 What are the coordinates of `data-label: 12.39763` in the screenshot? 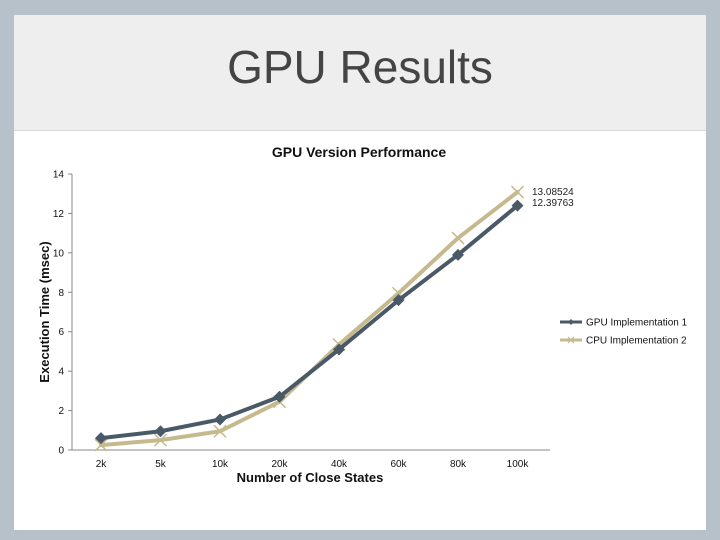 It's located at (553, 203).